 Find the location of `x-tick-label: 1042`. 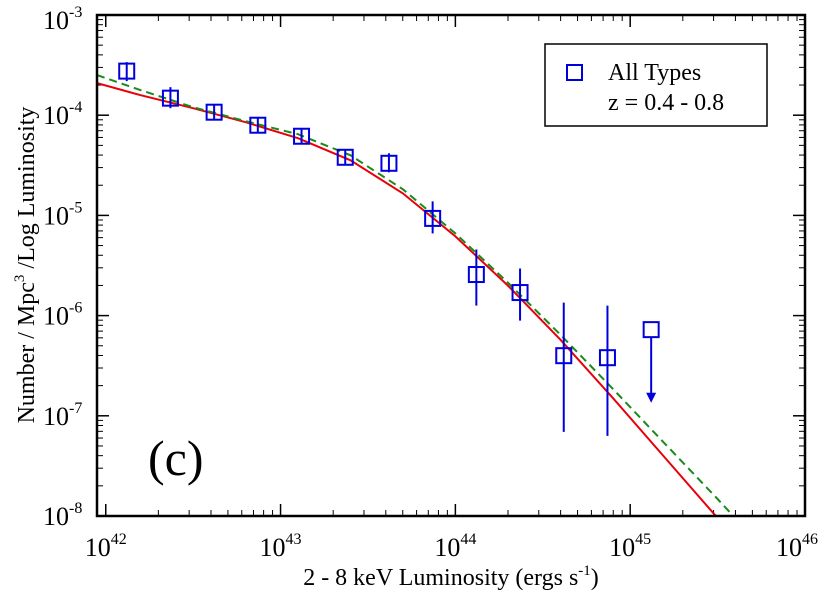

x-tick-label: 1042 is located at coordinates (106, 546).